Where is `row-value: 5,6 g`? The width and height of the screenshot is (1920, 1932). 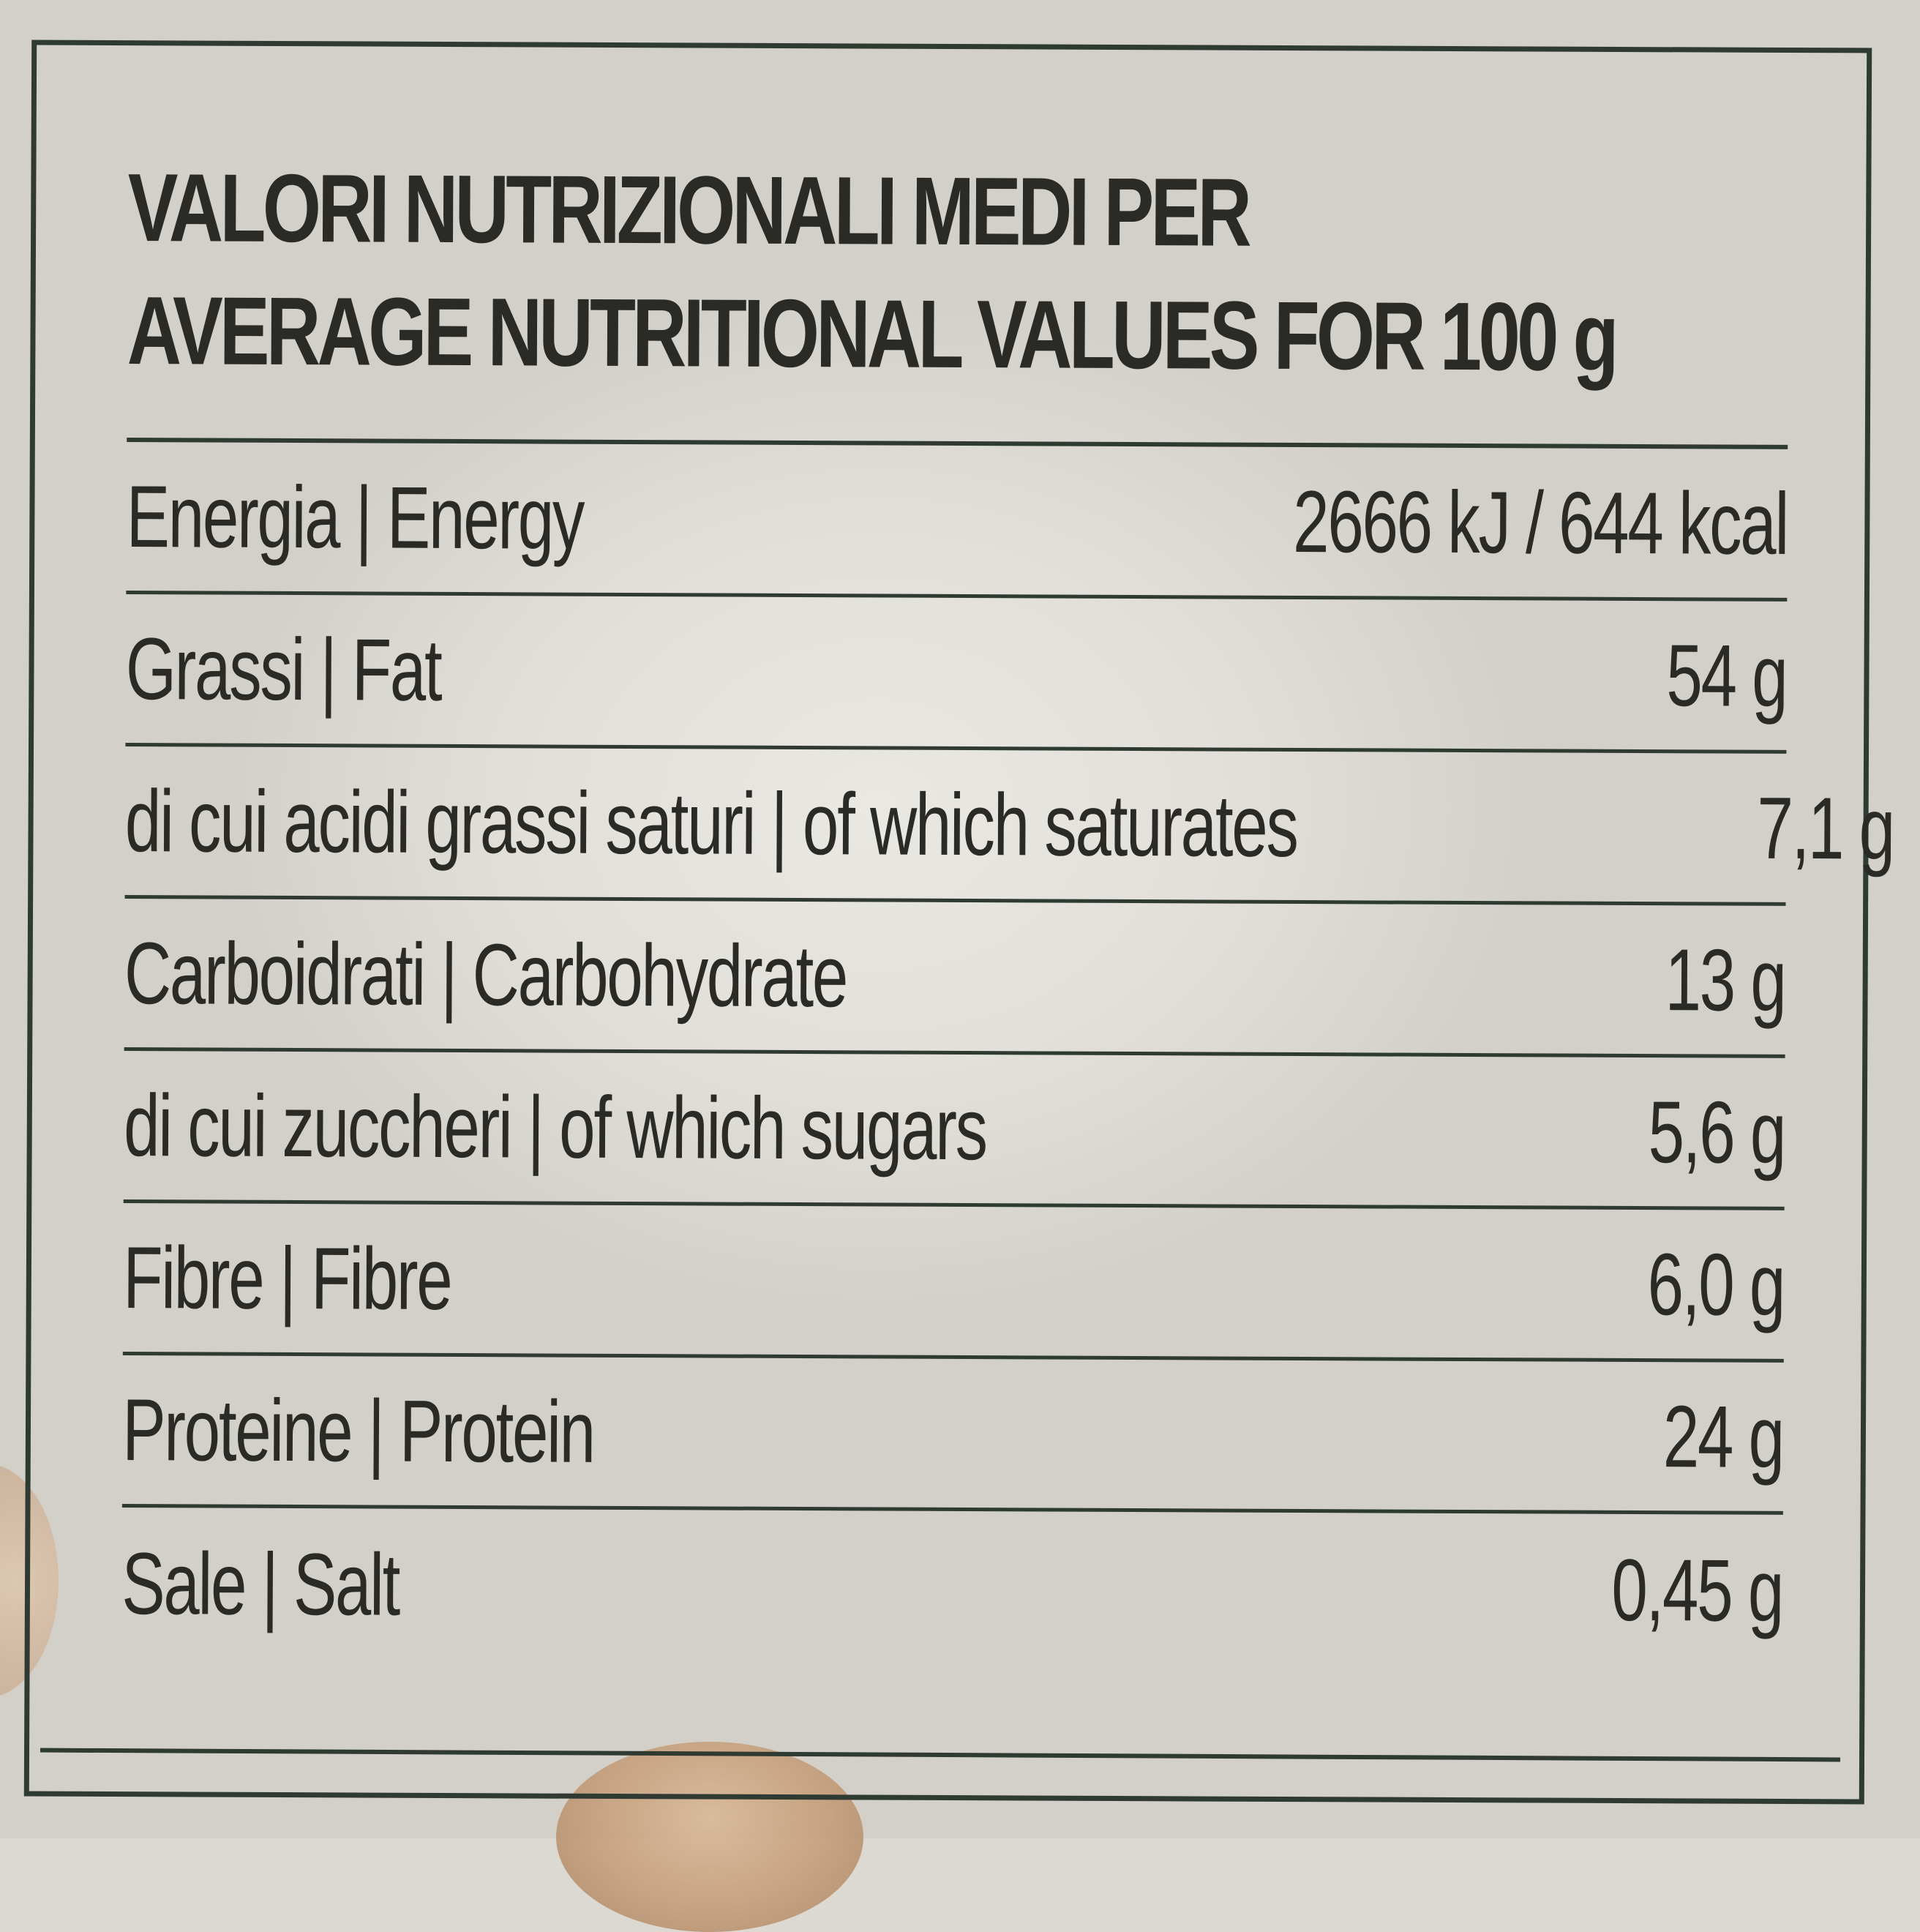
row-value: 5,6 g is located at coordinates (1716, 1132).